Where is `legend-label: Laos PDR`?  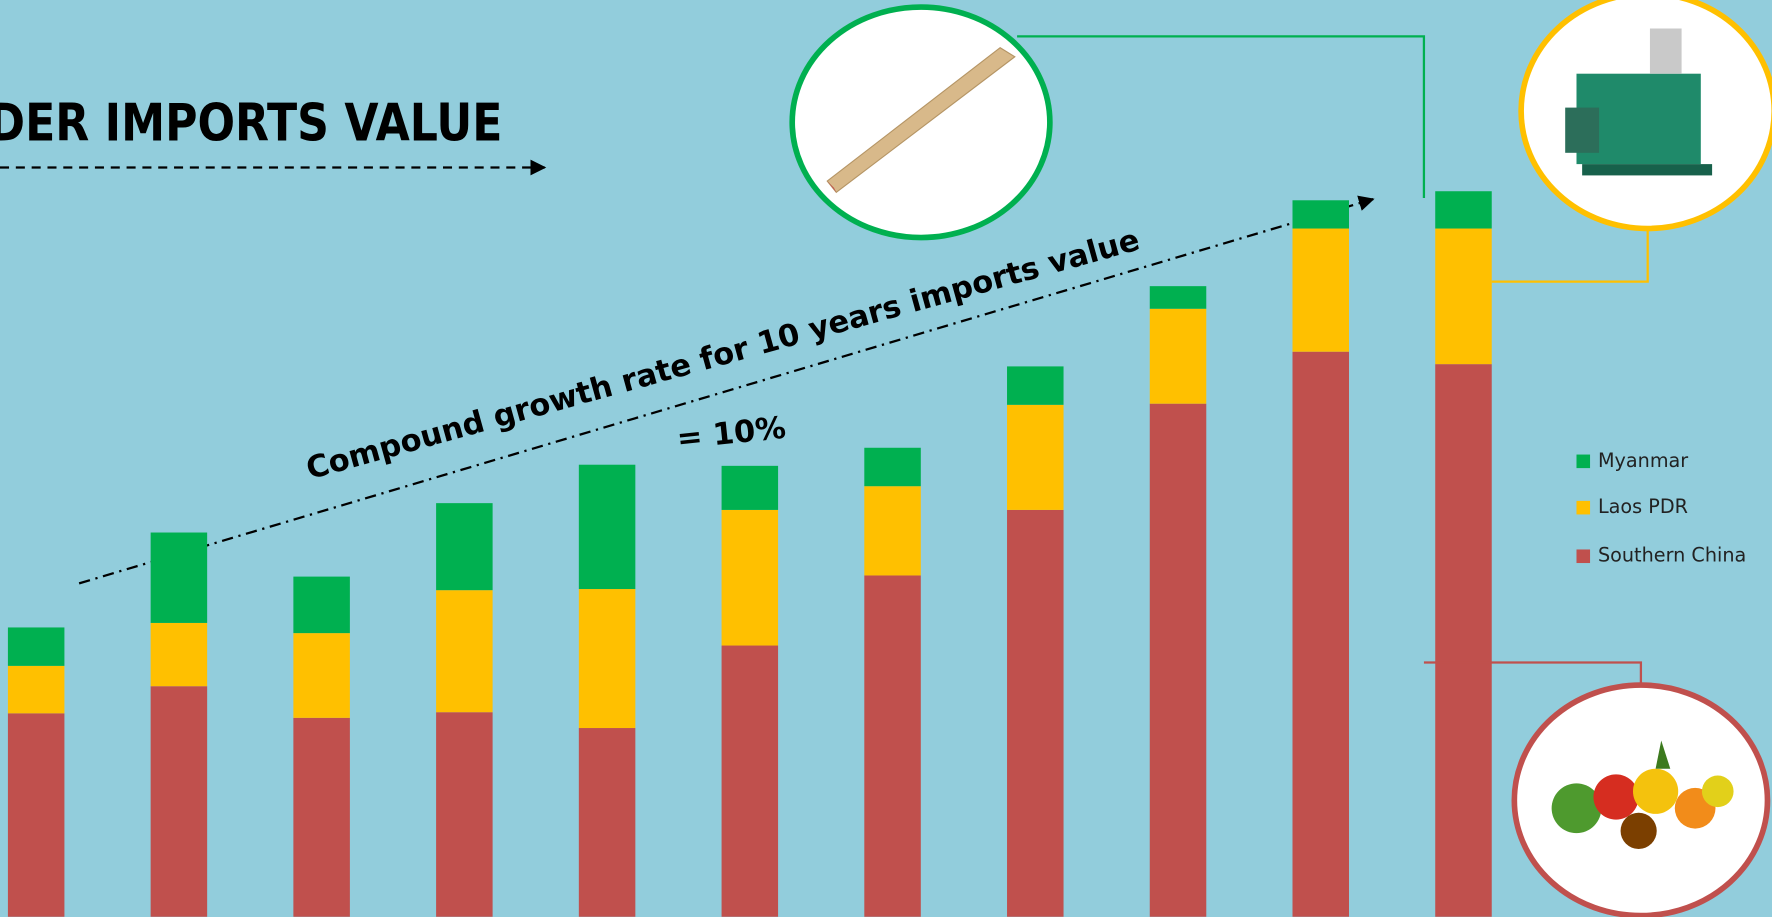
legend-label: Laos PDR is located at coordinates (1643, 506).